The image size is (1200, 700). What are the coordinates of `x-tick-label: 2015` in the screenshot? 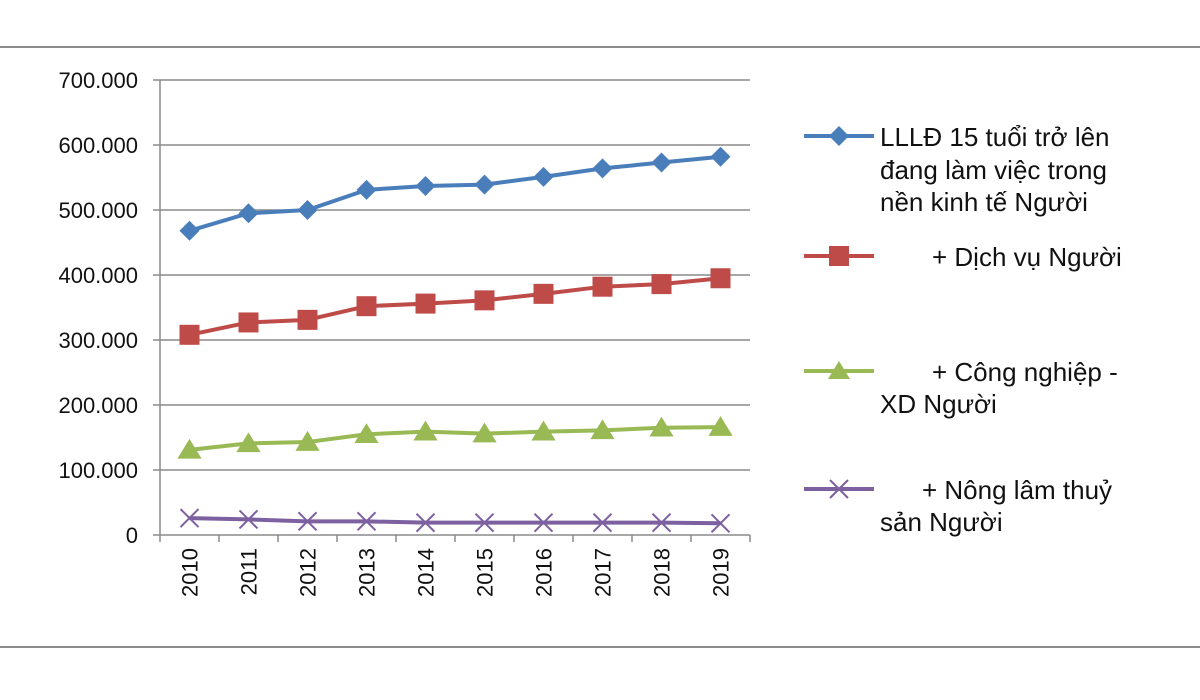 It's located at (485, 572).